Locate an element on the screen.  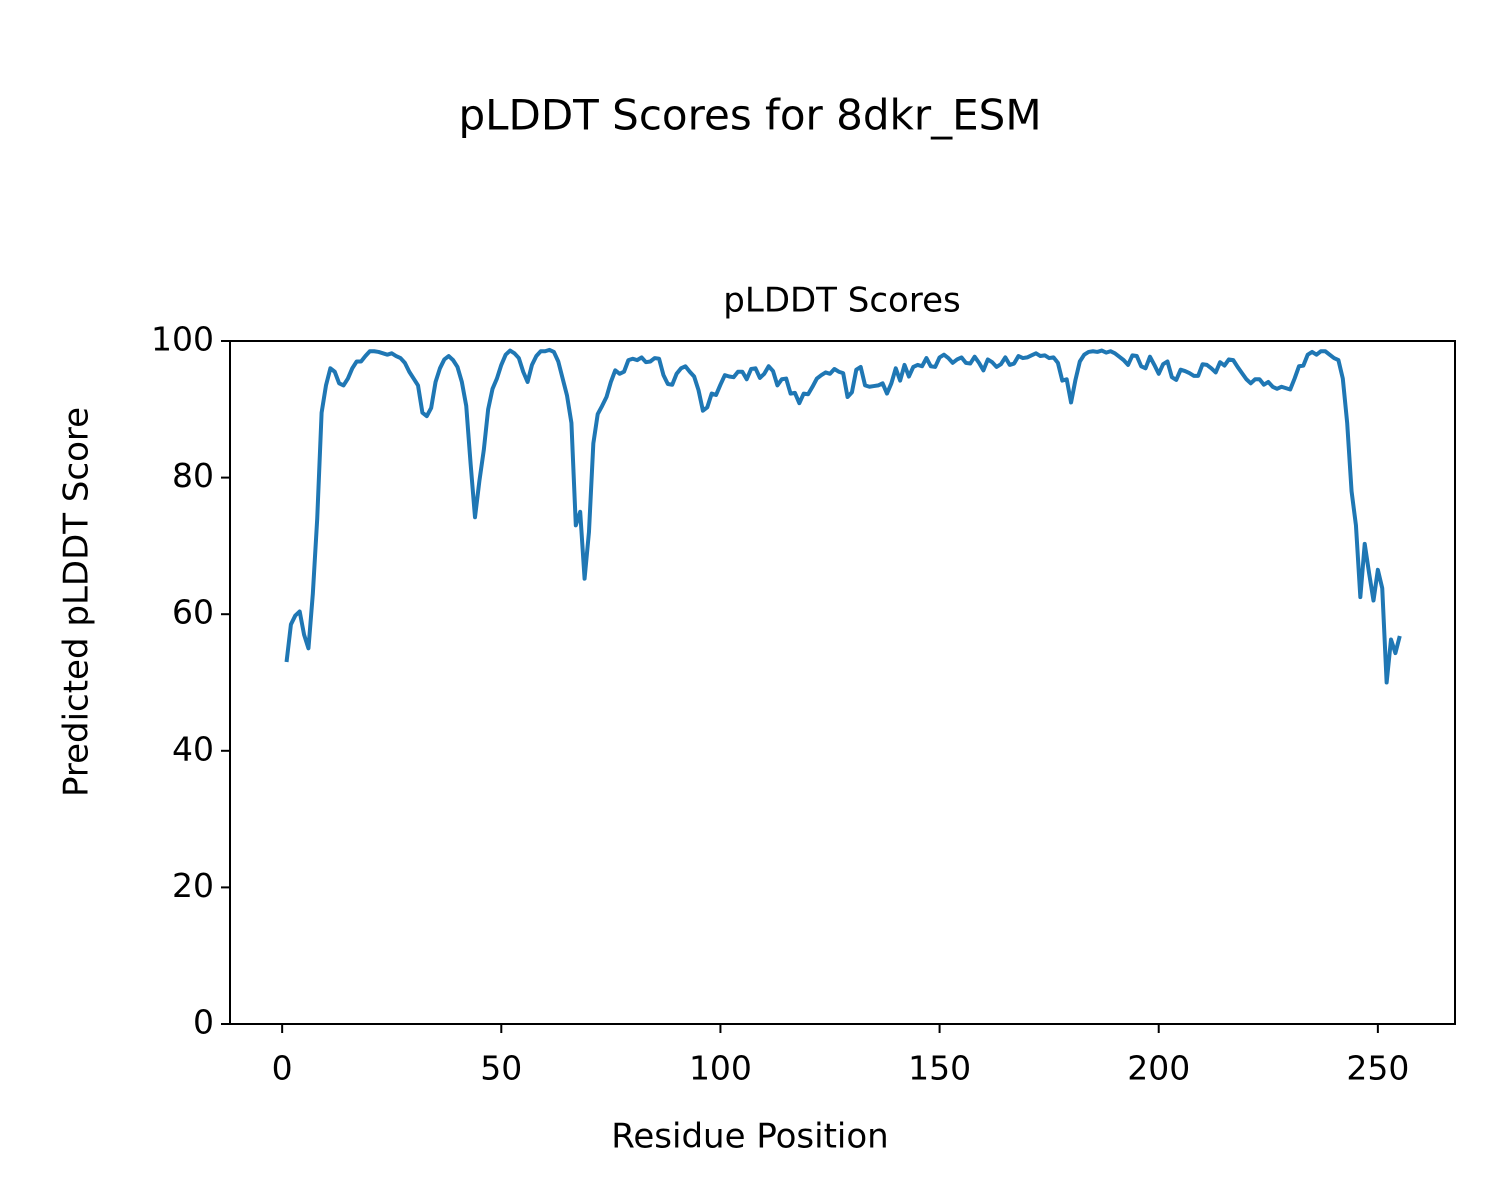
x-tick-label: 50 is located at coordinates (501, 1068).